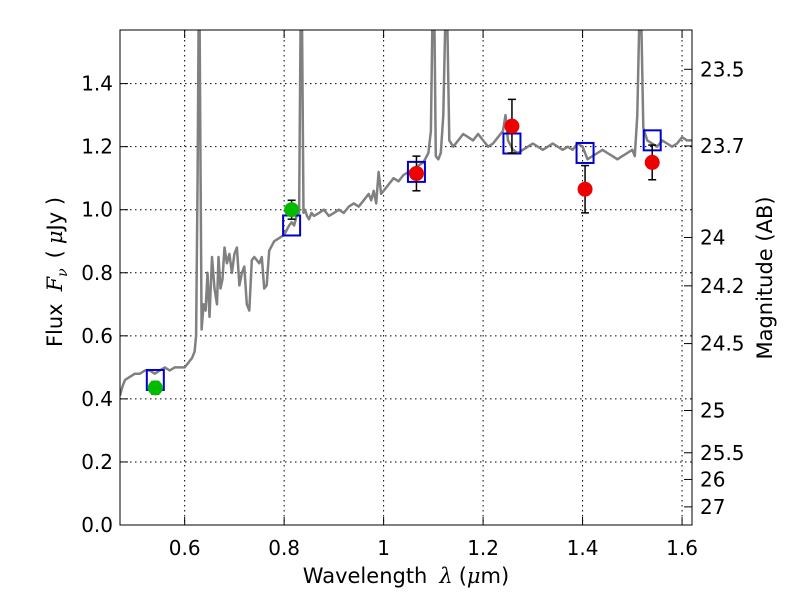  I want to click on y2-tick-label: 25.5, so click(722, 453).